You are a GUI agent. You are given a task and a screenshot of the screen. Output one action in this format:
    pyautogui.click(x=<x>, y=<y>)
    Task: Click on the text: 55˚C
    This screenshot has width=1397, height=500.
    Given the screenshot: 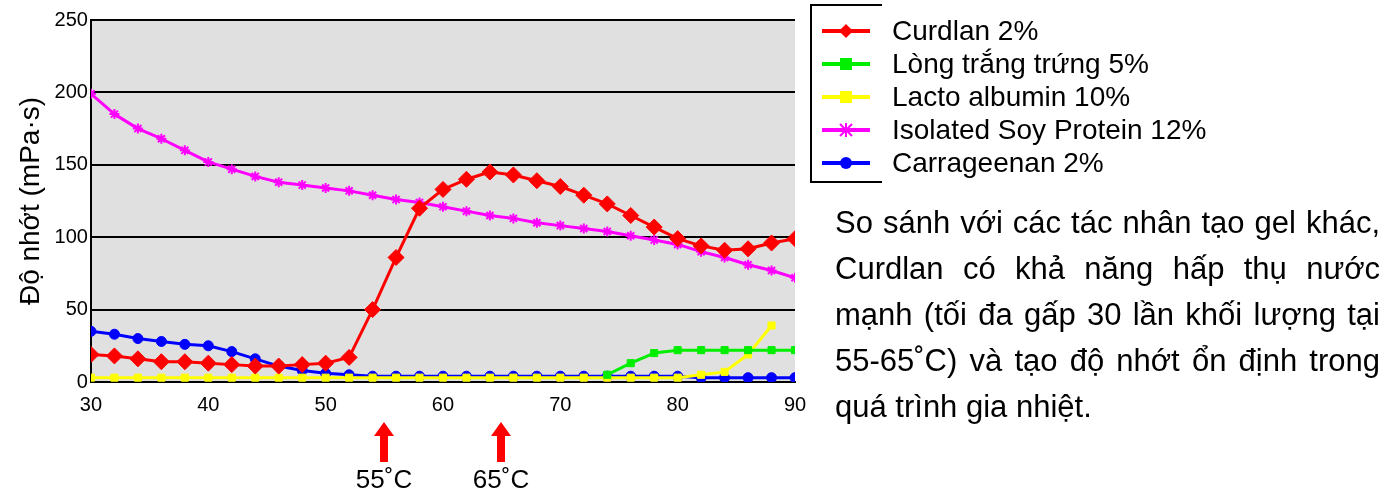 What is the action you would take?
    pyautogui.click(x=384, y=479)
    